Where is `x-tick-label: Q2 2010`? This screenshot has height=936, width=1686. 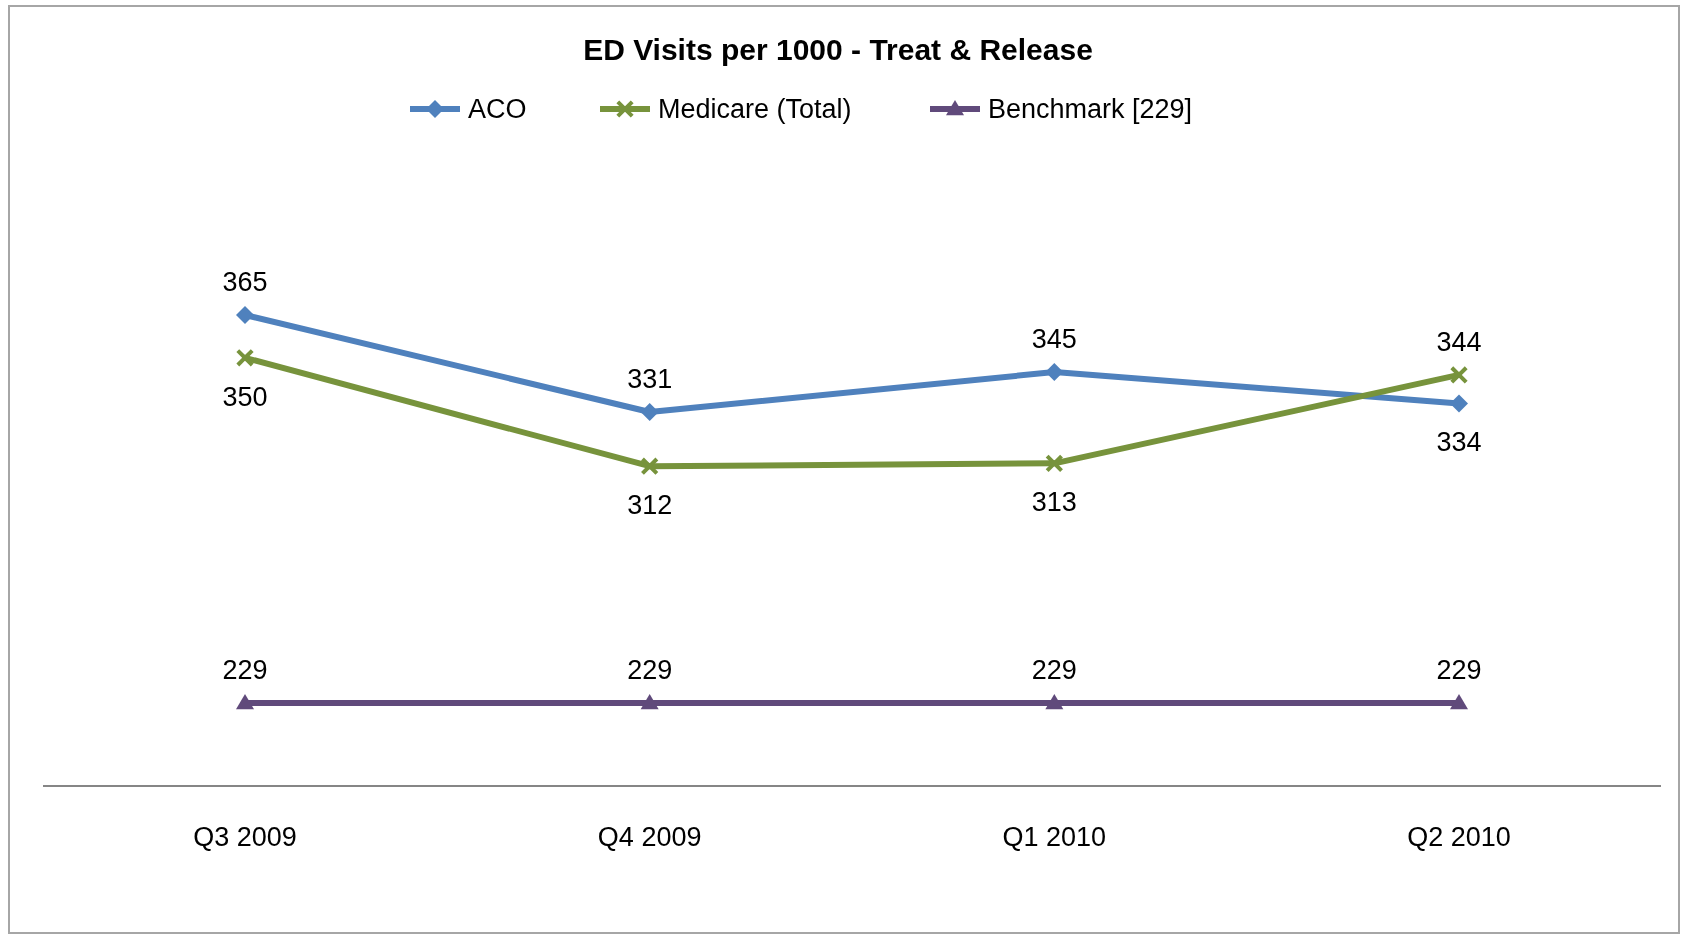 x-tick-label: Q2 2010 is located at coordinates (1459, 837).